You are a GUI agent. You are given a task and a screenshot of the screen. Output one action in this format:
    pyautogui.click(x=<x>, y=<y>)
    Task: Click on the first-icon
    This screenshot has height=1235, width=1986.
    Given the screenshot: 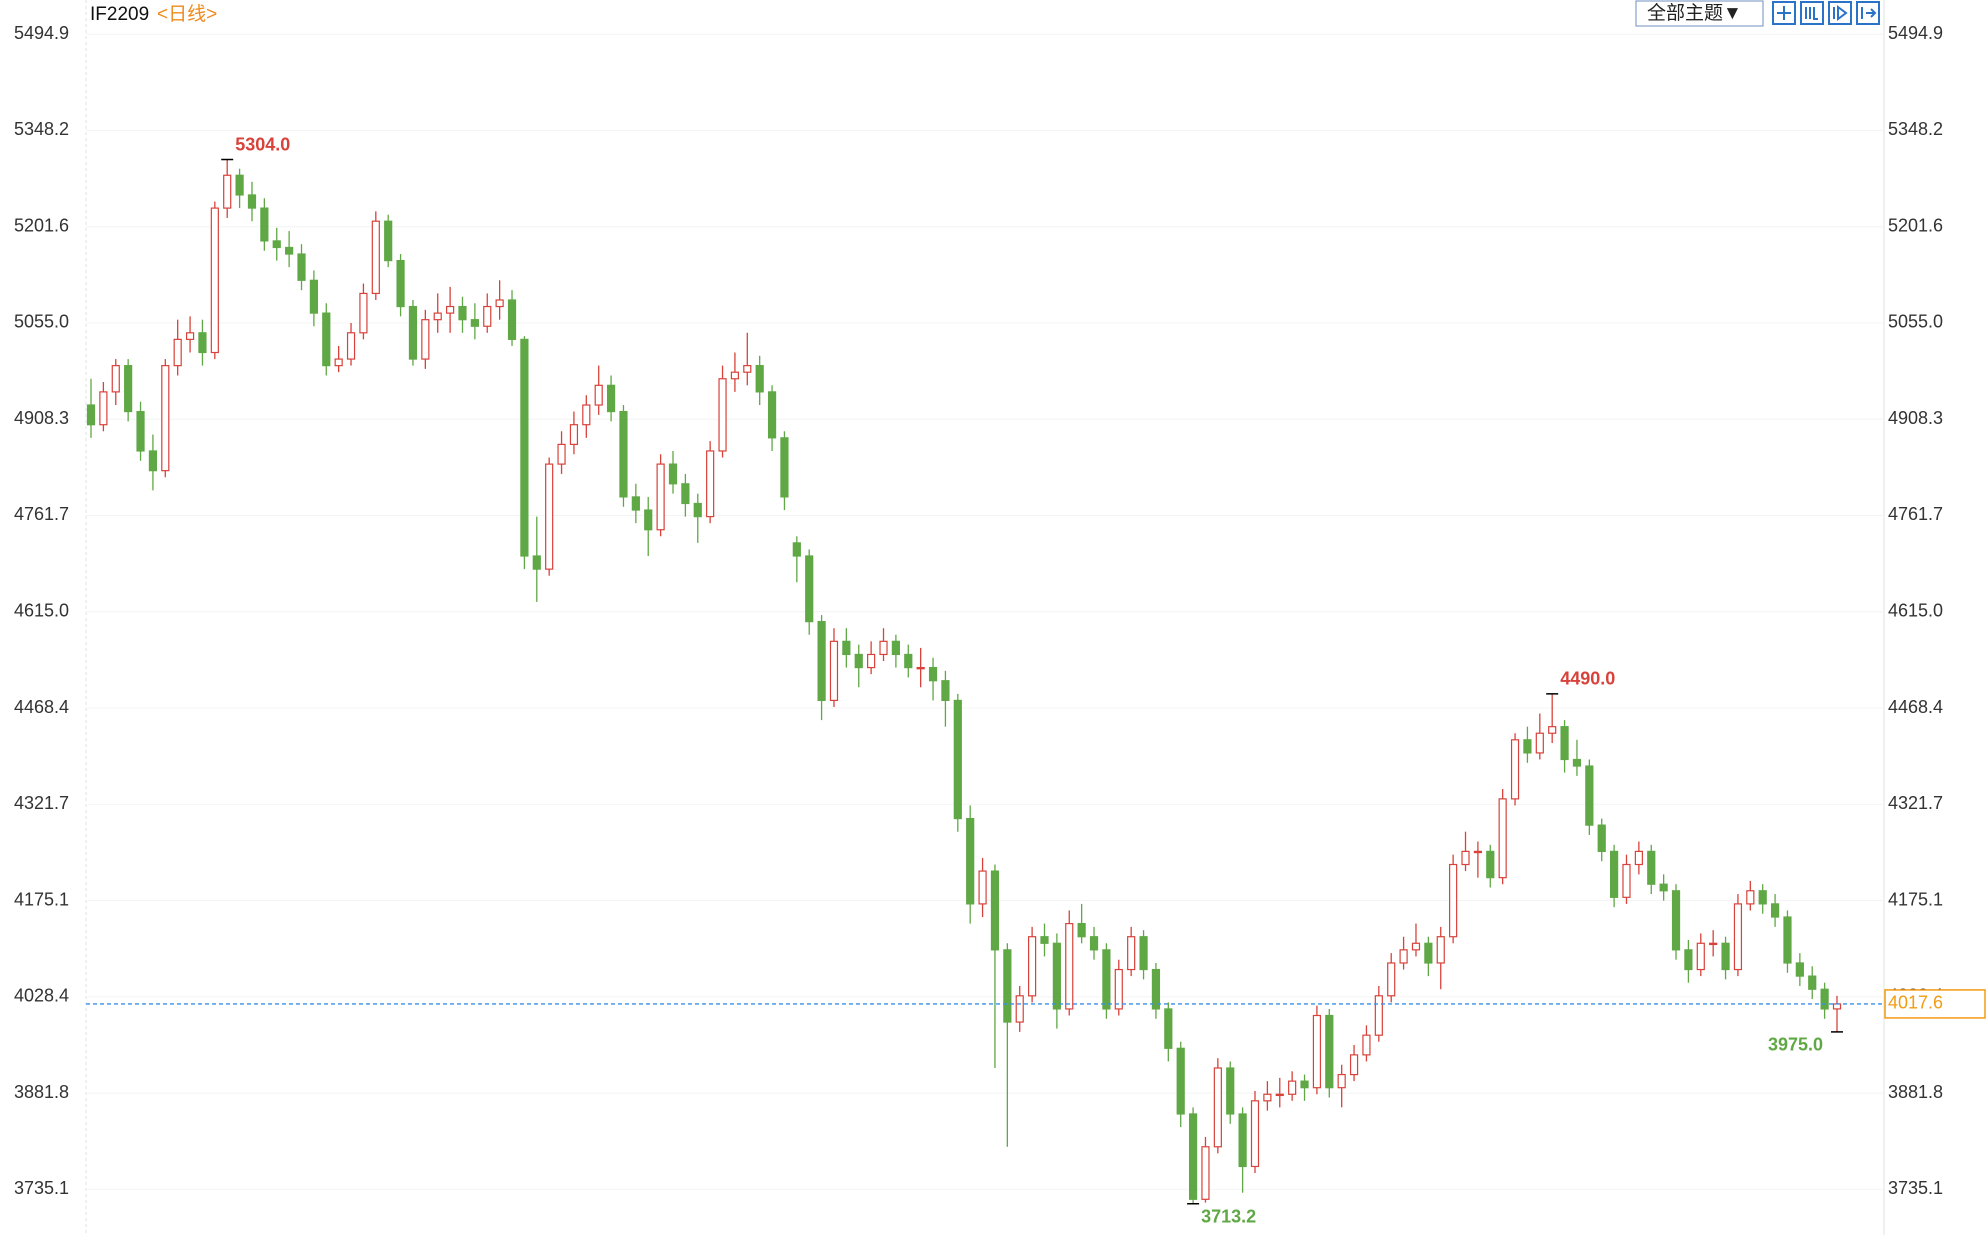 What is the action you would take?
    pyautogui.click(x=1811, y=13)
    